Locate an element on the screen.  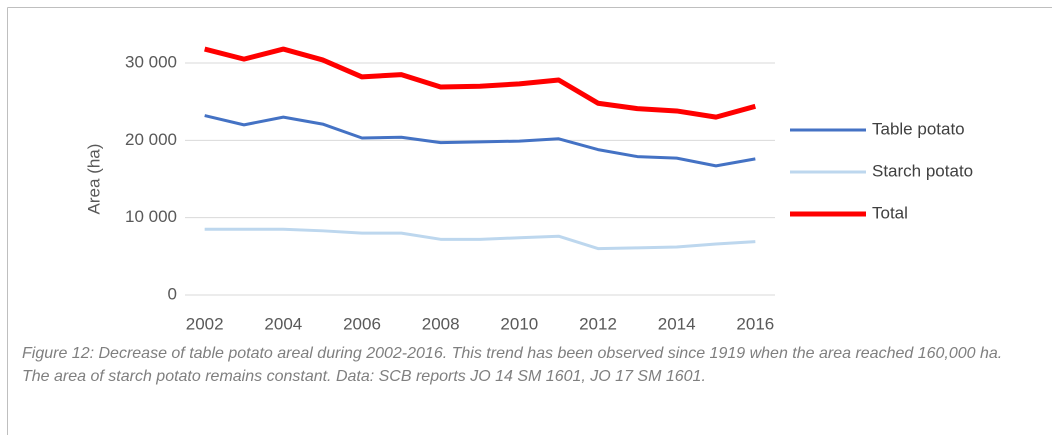
y-tick-label: 10 000 is located at coordinates (151, 216).